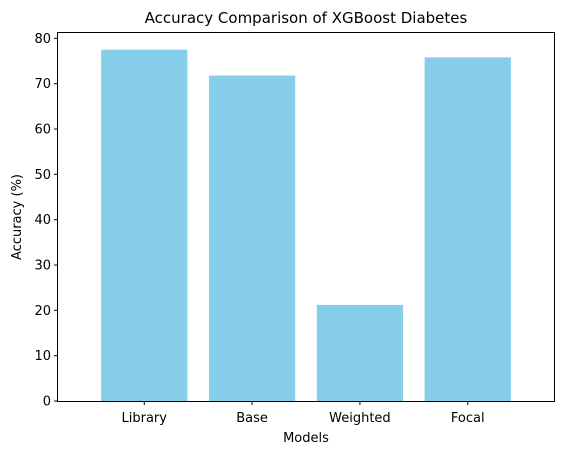  Describe the element at coordinates (42, 84) in the screenshot. I see `y-tick-label: 70` at that location.